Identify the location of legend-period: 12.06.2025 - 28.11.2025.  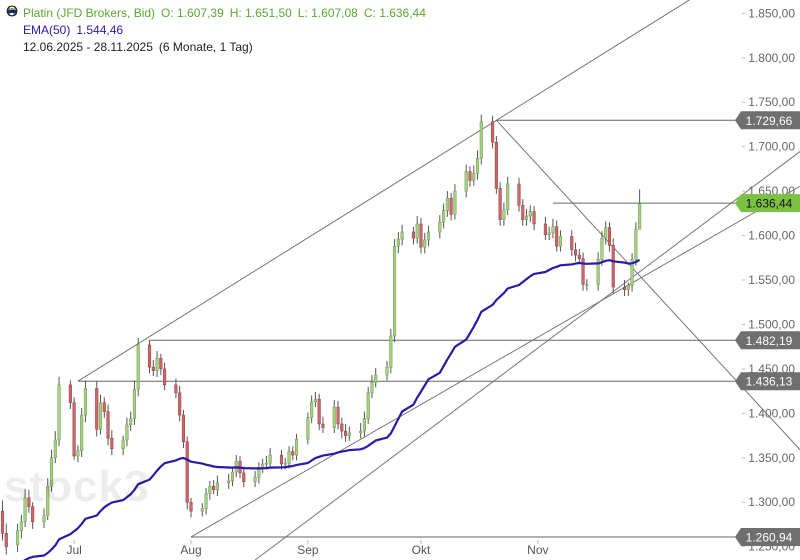
(88, 47).